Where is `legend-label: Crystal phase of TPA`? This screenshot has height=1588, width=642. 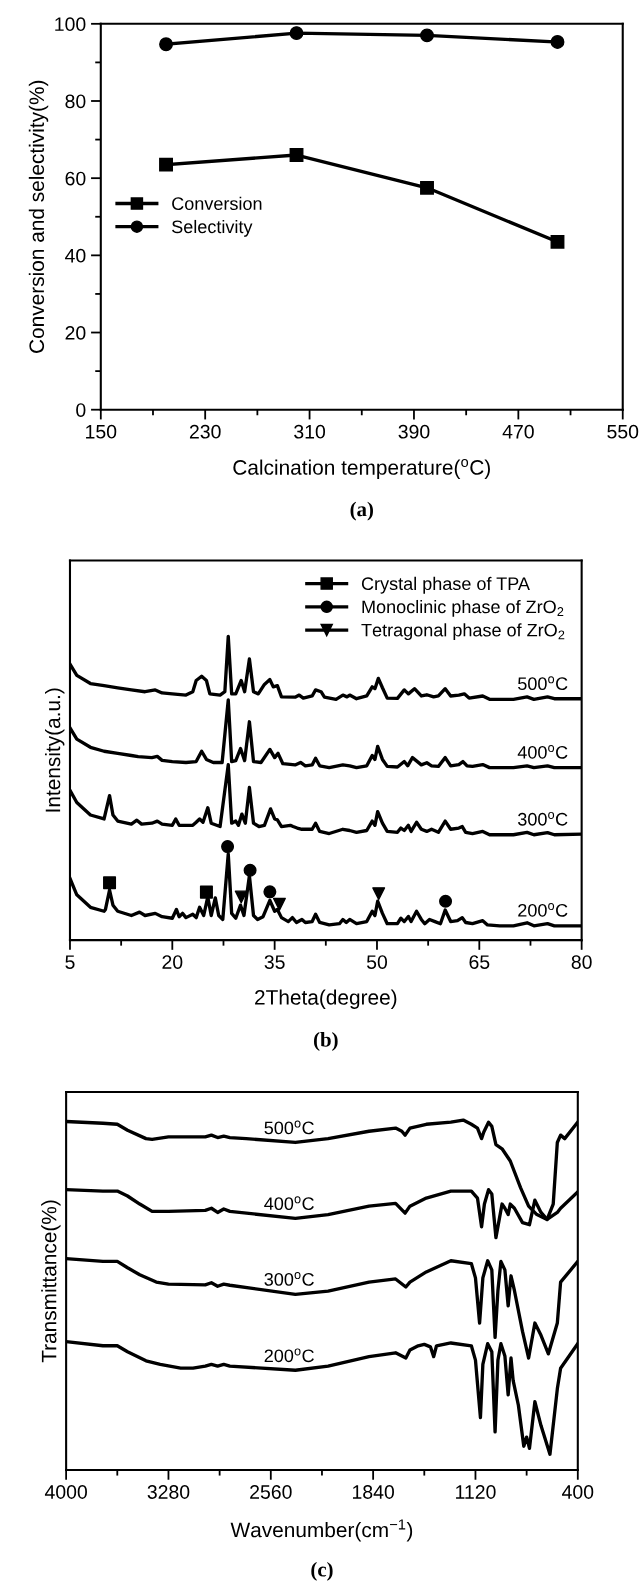 legend-label: Crystal phase of TPA is located at coordinates (445, 585).